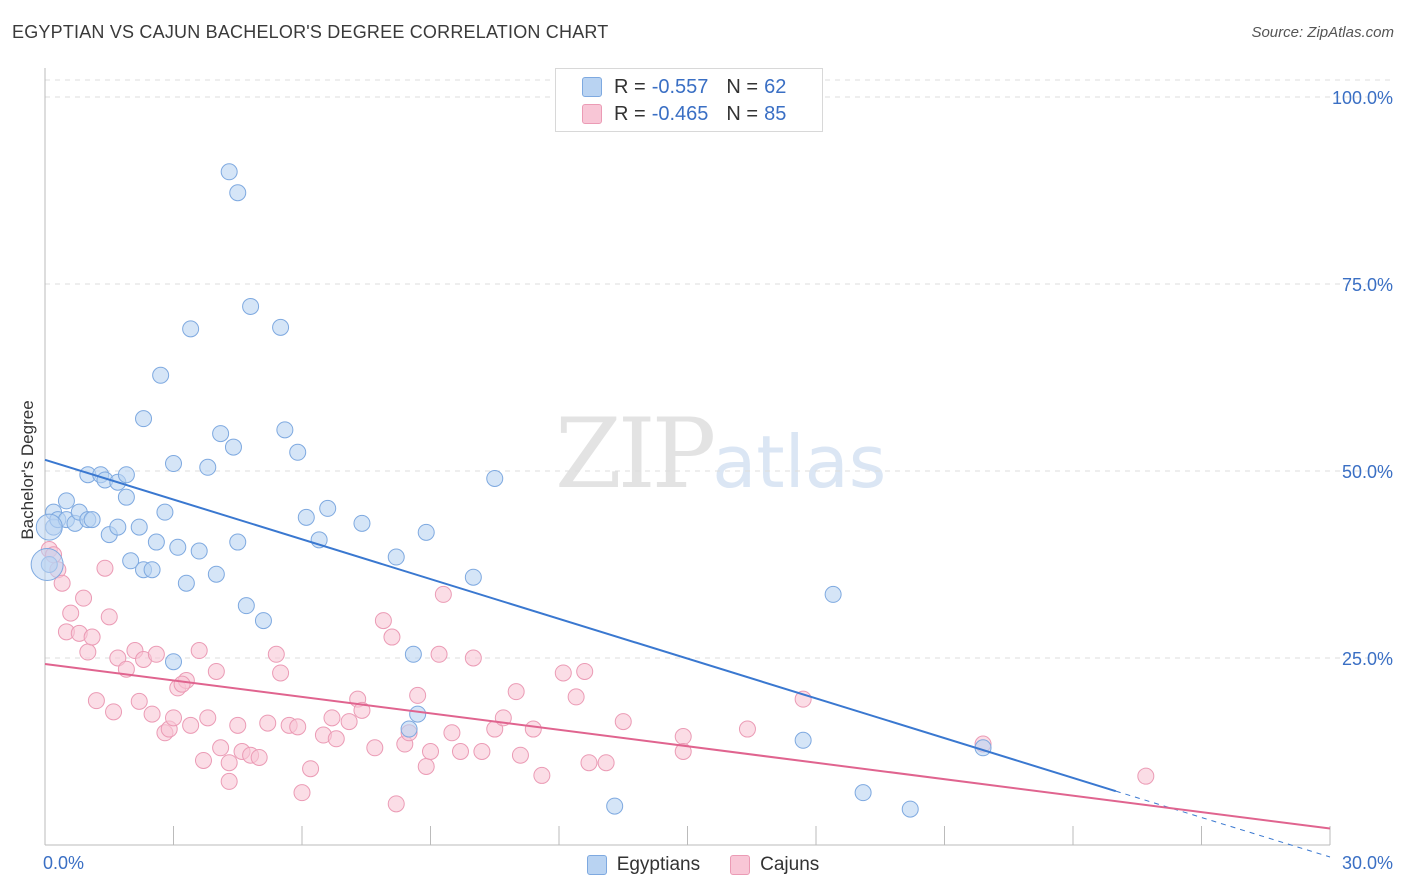 The height and width of the screenshot is (892, 1406). I want to click on n-label: N =, so click(742, 86).